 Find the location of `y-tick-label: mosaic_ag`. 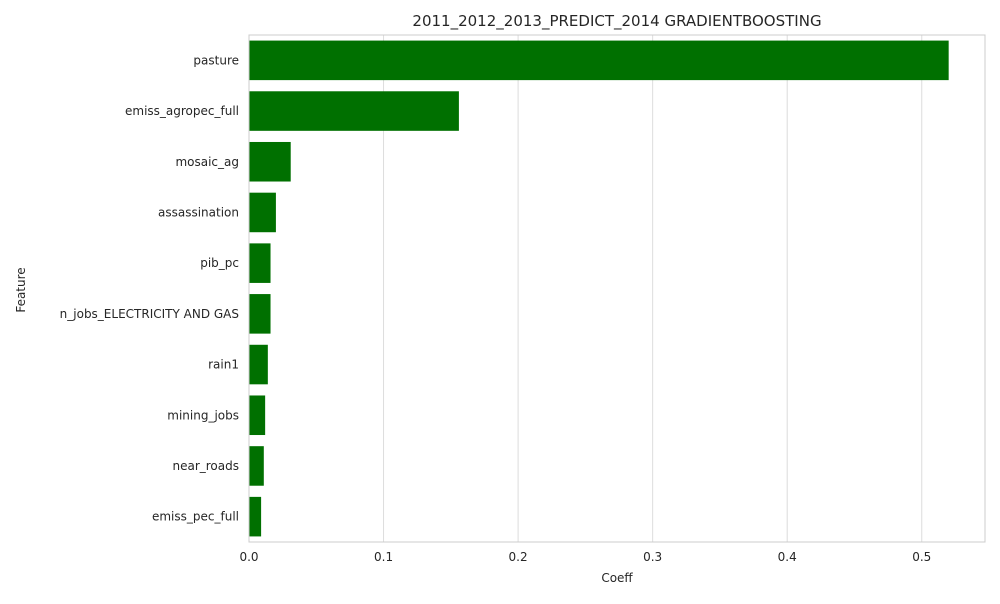

y-tick-label: mosaic_ag is located at coordinates (207, 162).